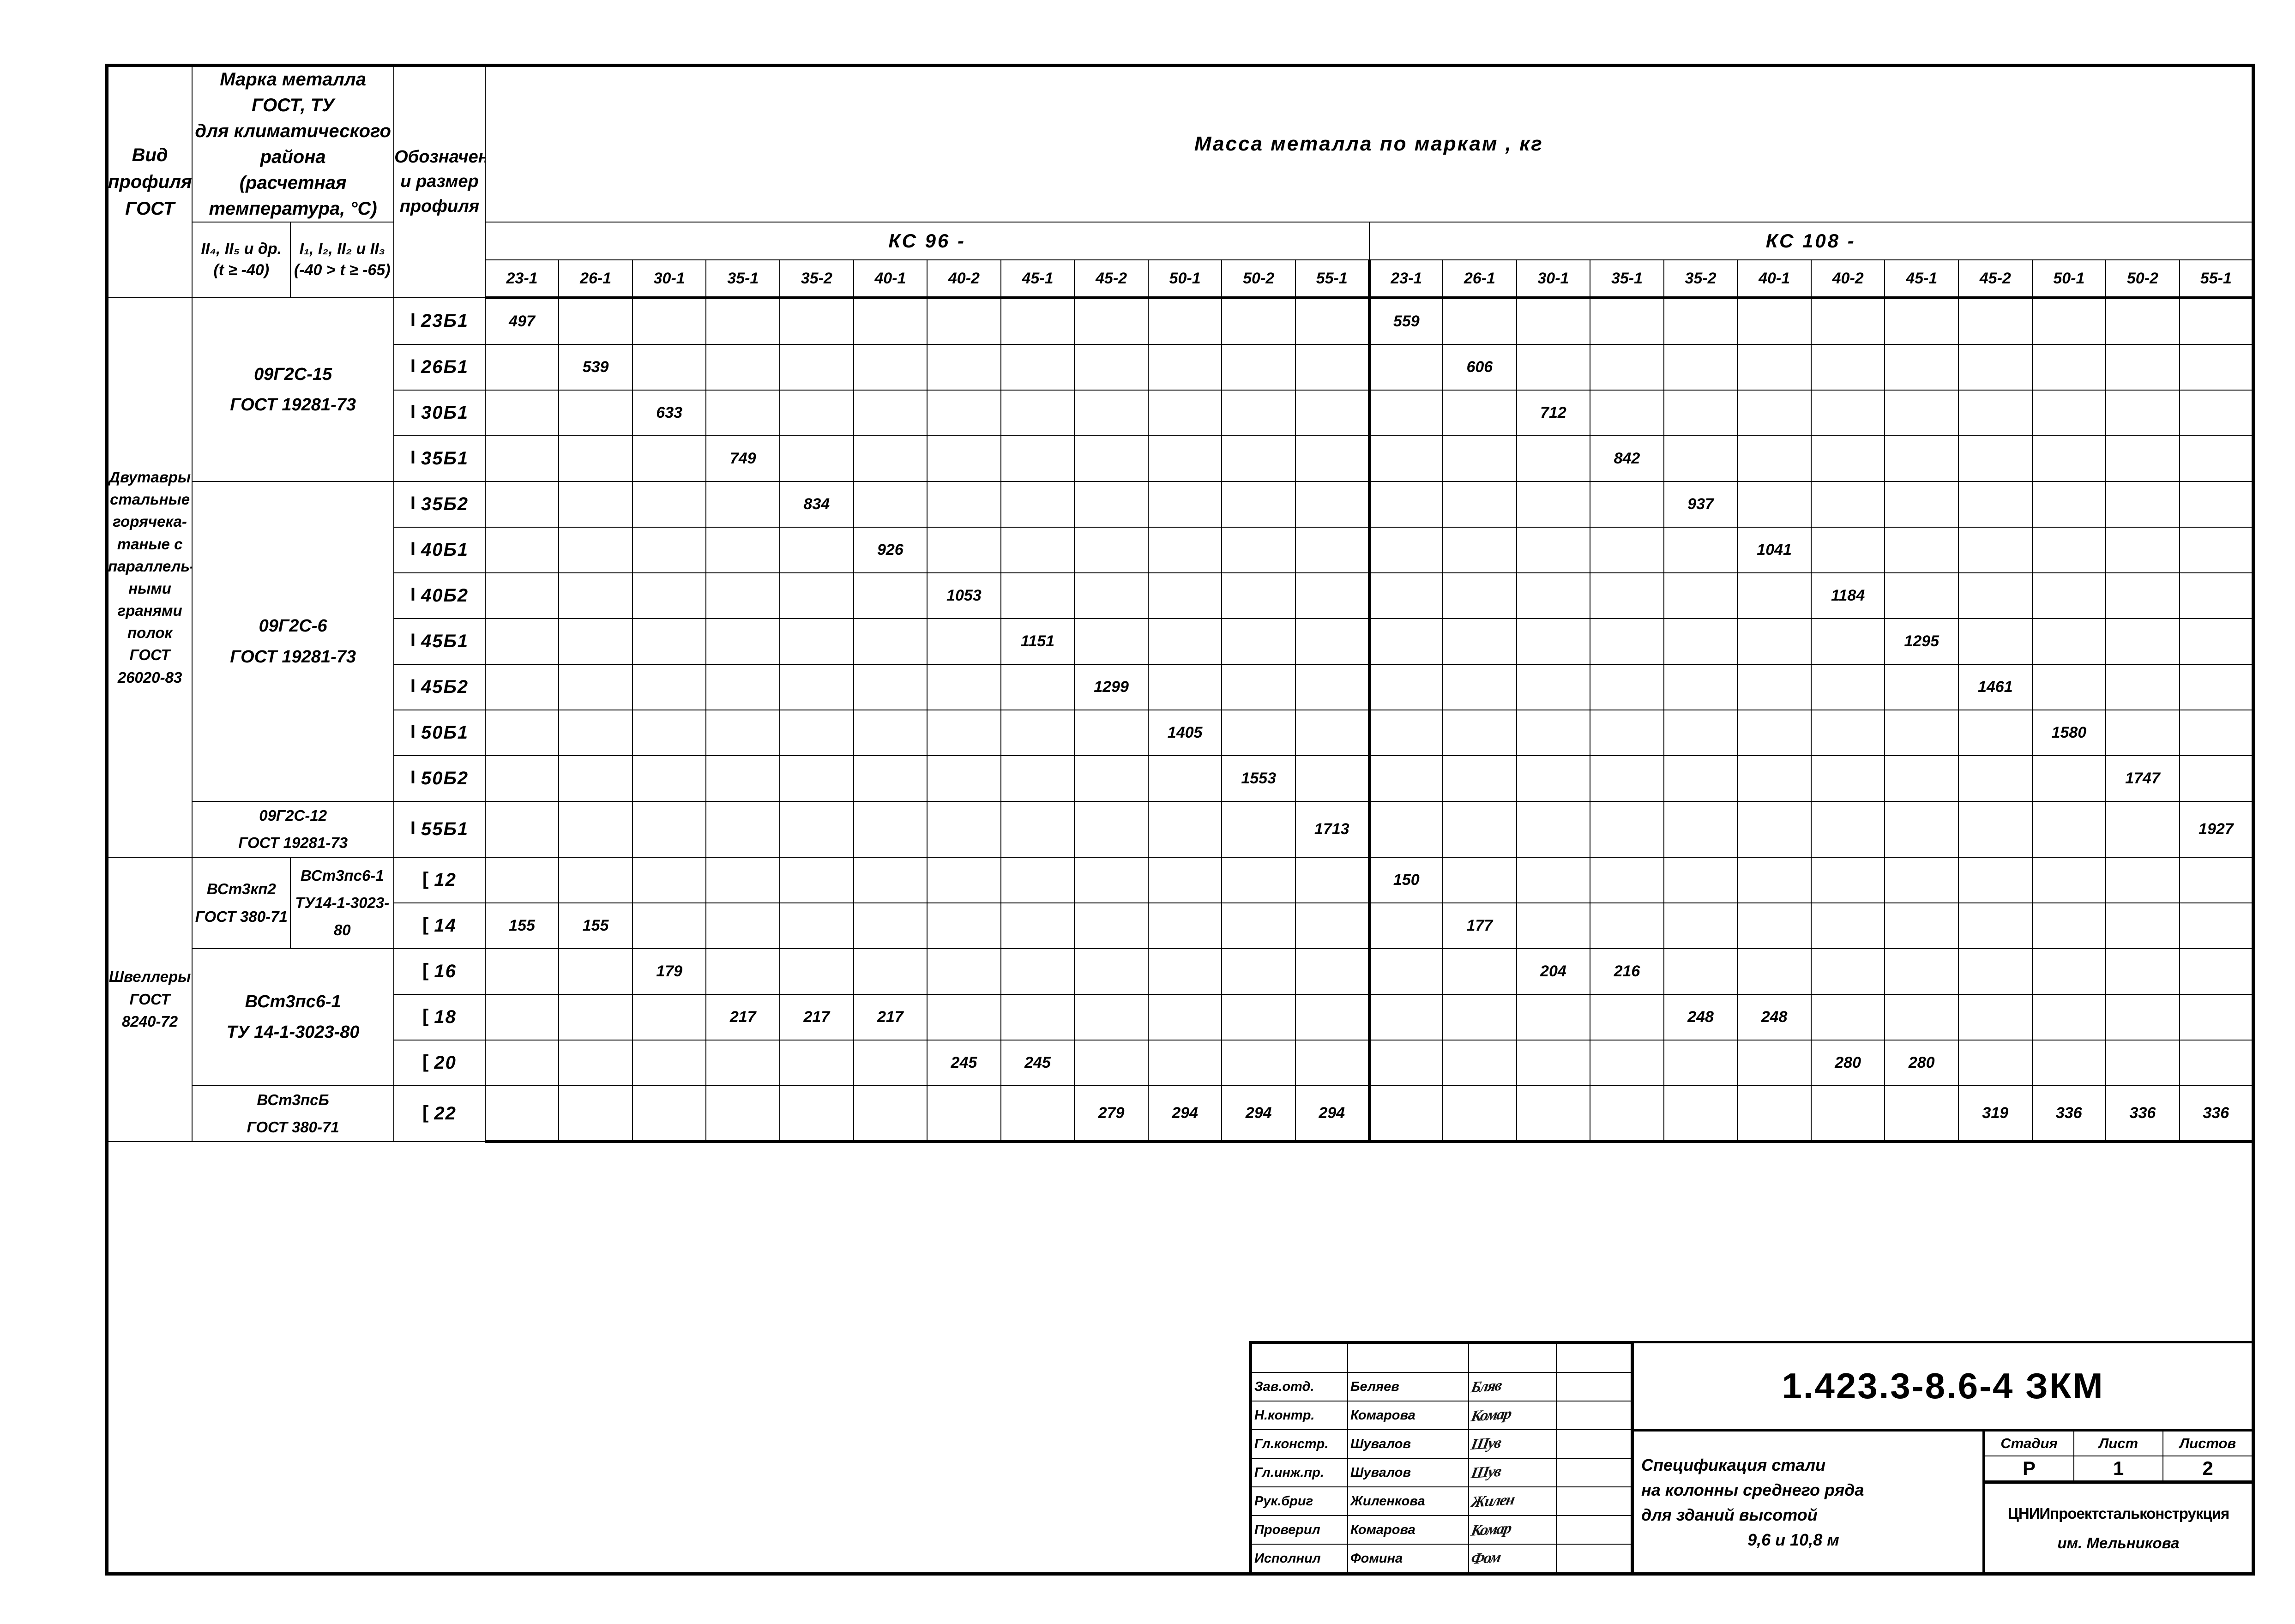  What do you see at coordinates (445, 778) in the screenshot?
I see `profile-designation-label: 50Б2` at bounding box center [445, 778].